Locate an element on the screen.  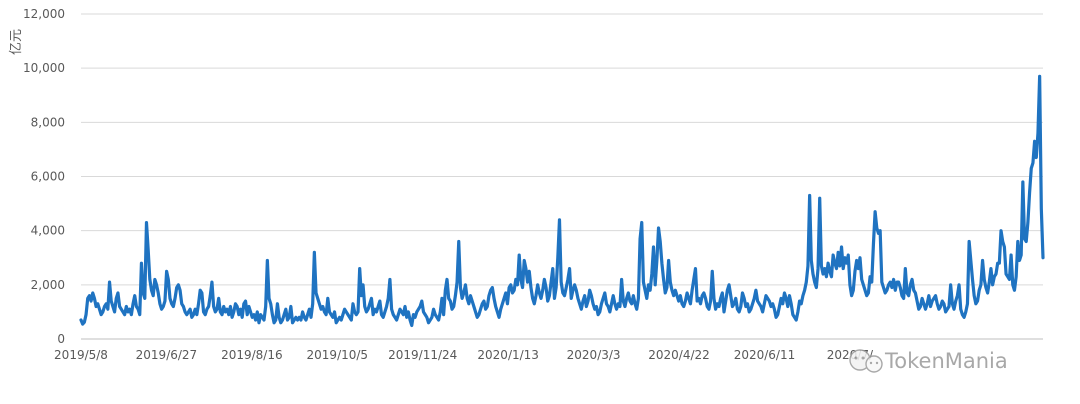
x-tick-label: 2019/5/8 is located at coordinates (81, 355).